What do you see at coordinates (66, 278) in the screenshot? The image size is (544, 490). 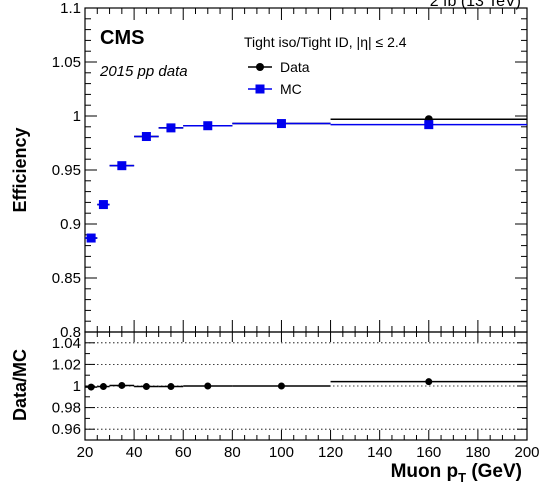 I see `y-tick-label-main: 0.85` at bounding box center [66, 278].